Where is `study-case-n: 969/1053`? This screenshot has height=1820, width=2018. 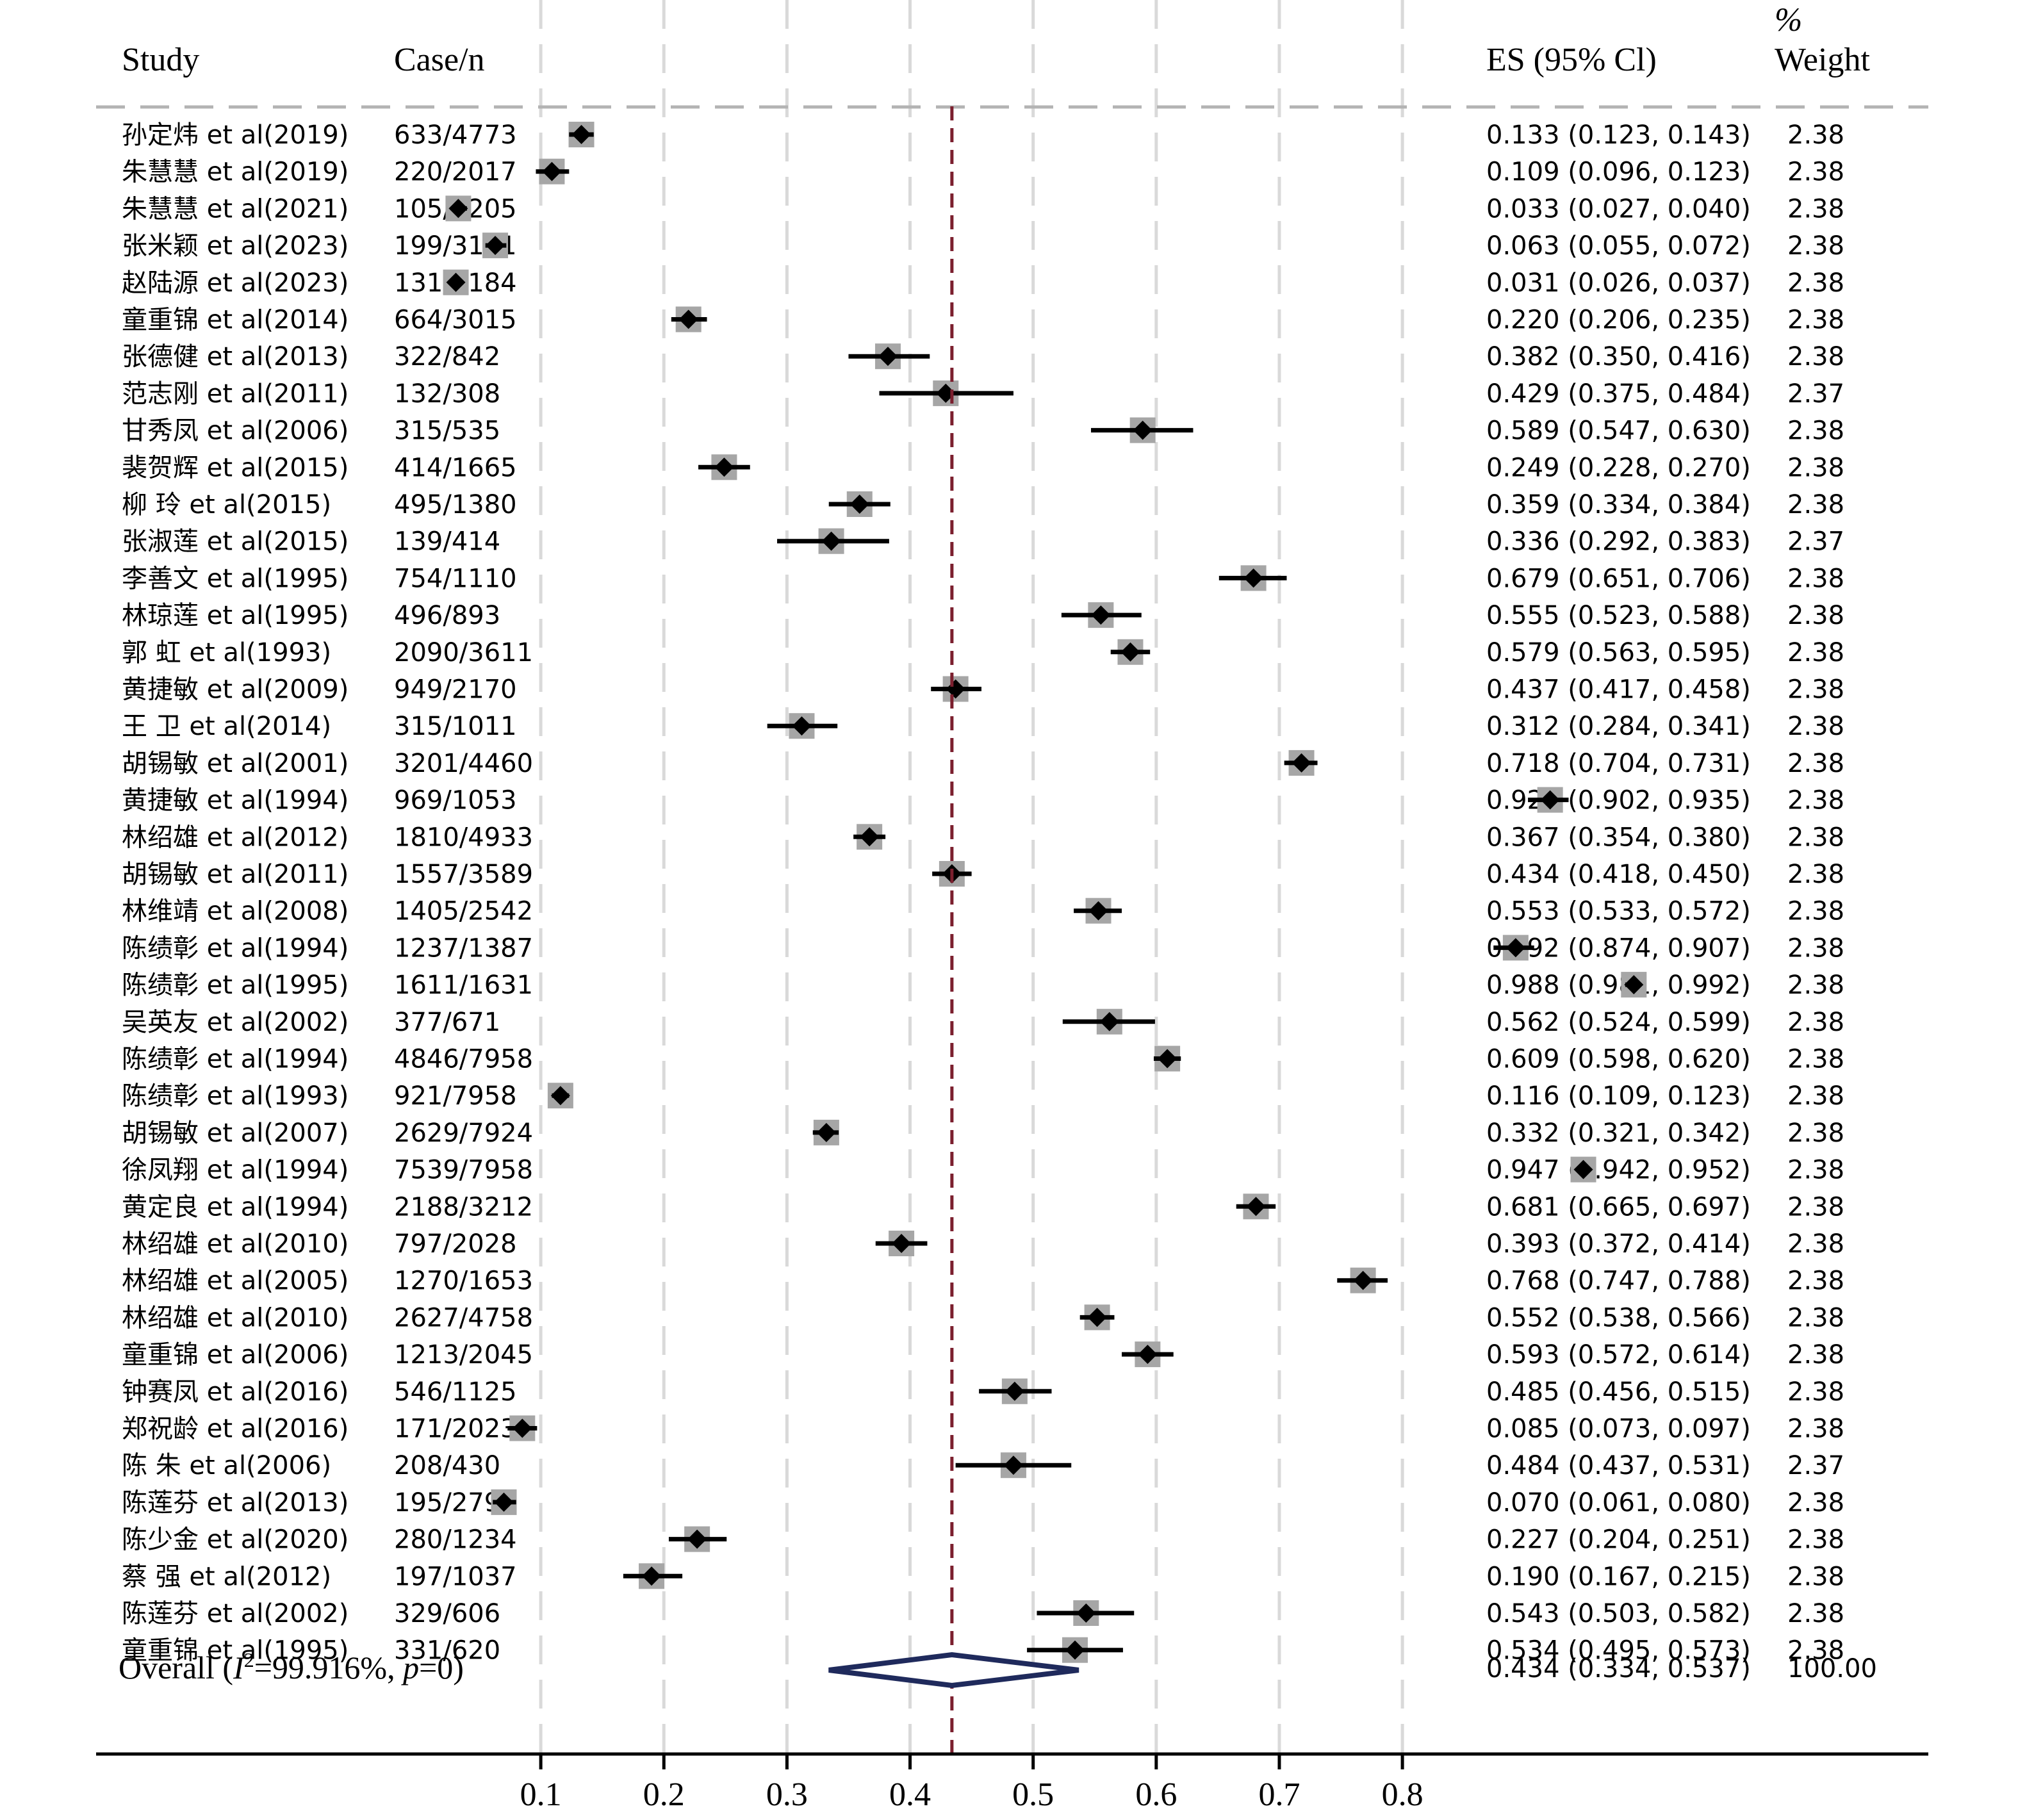 study-case-n: 969/1053 is located at coordinates (456, 801).